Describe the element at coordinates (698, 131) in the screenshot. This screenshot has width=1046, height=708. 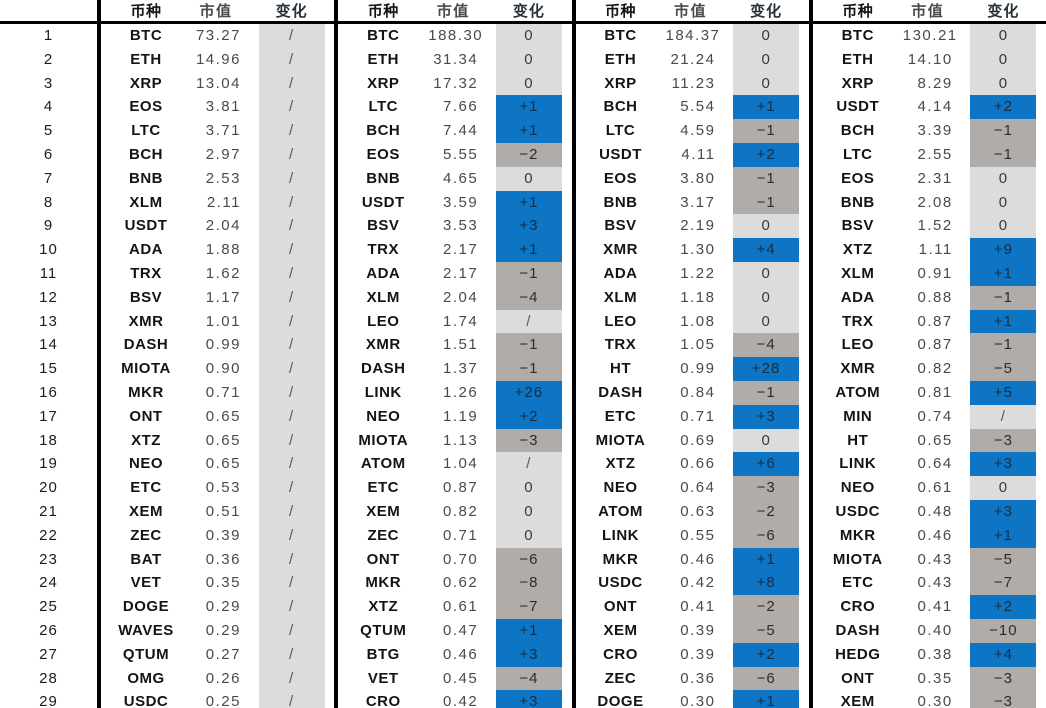
I see `market-cap-cell: 4.59` at that location.